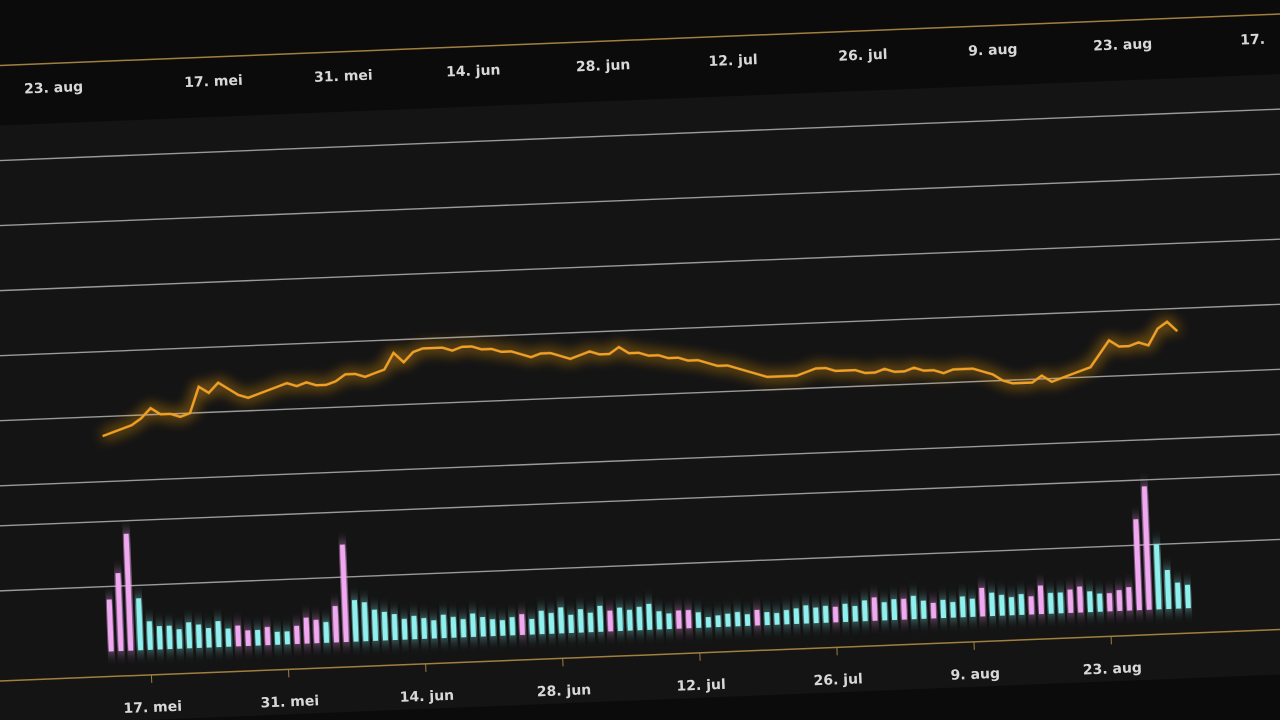 Image resolution: width=1280 pixels, height=720 pixels. What do you see at coordinates (289, 702) in the screenshot?
I see `x-tick-label: 31. mei` at bounding box center [289, 702].